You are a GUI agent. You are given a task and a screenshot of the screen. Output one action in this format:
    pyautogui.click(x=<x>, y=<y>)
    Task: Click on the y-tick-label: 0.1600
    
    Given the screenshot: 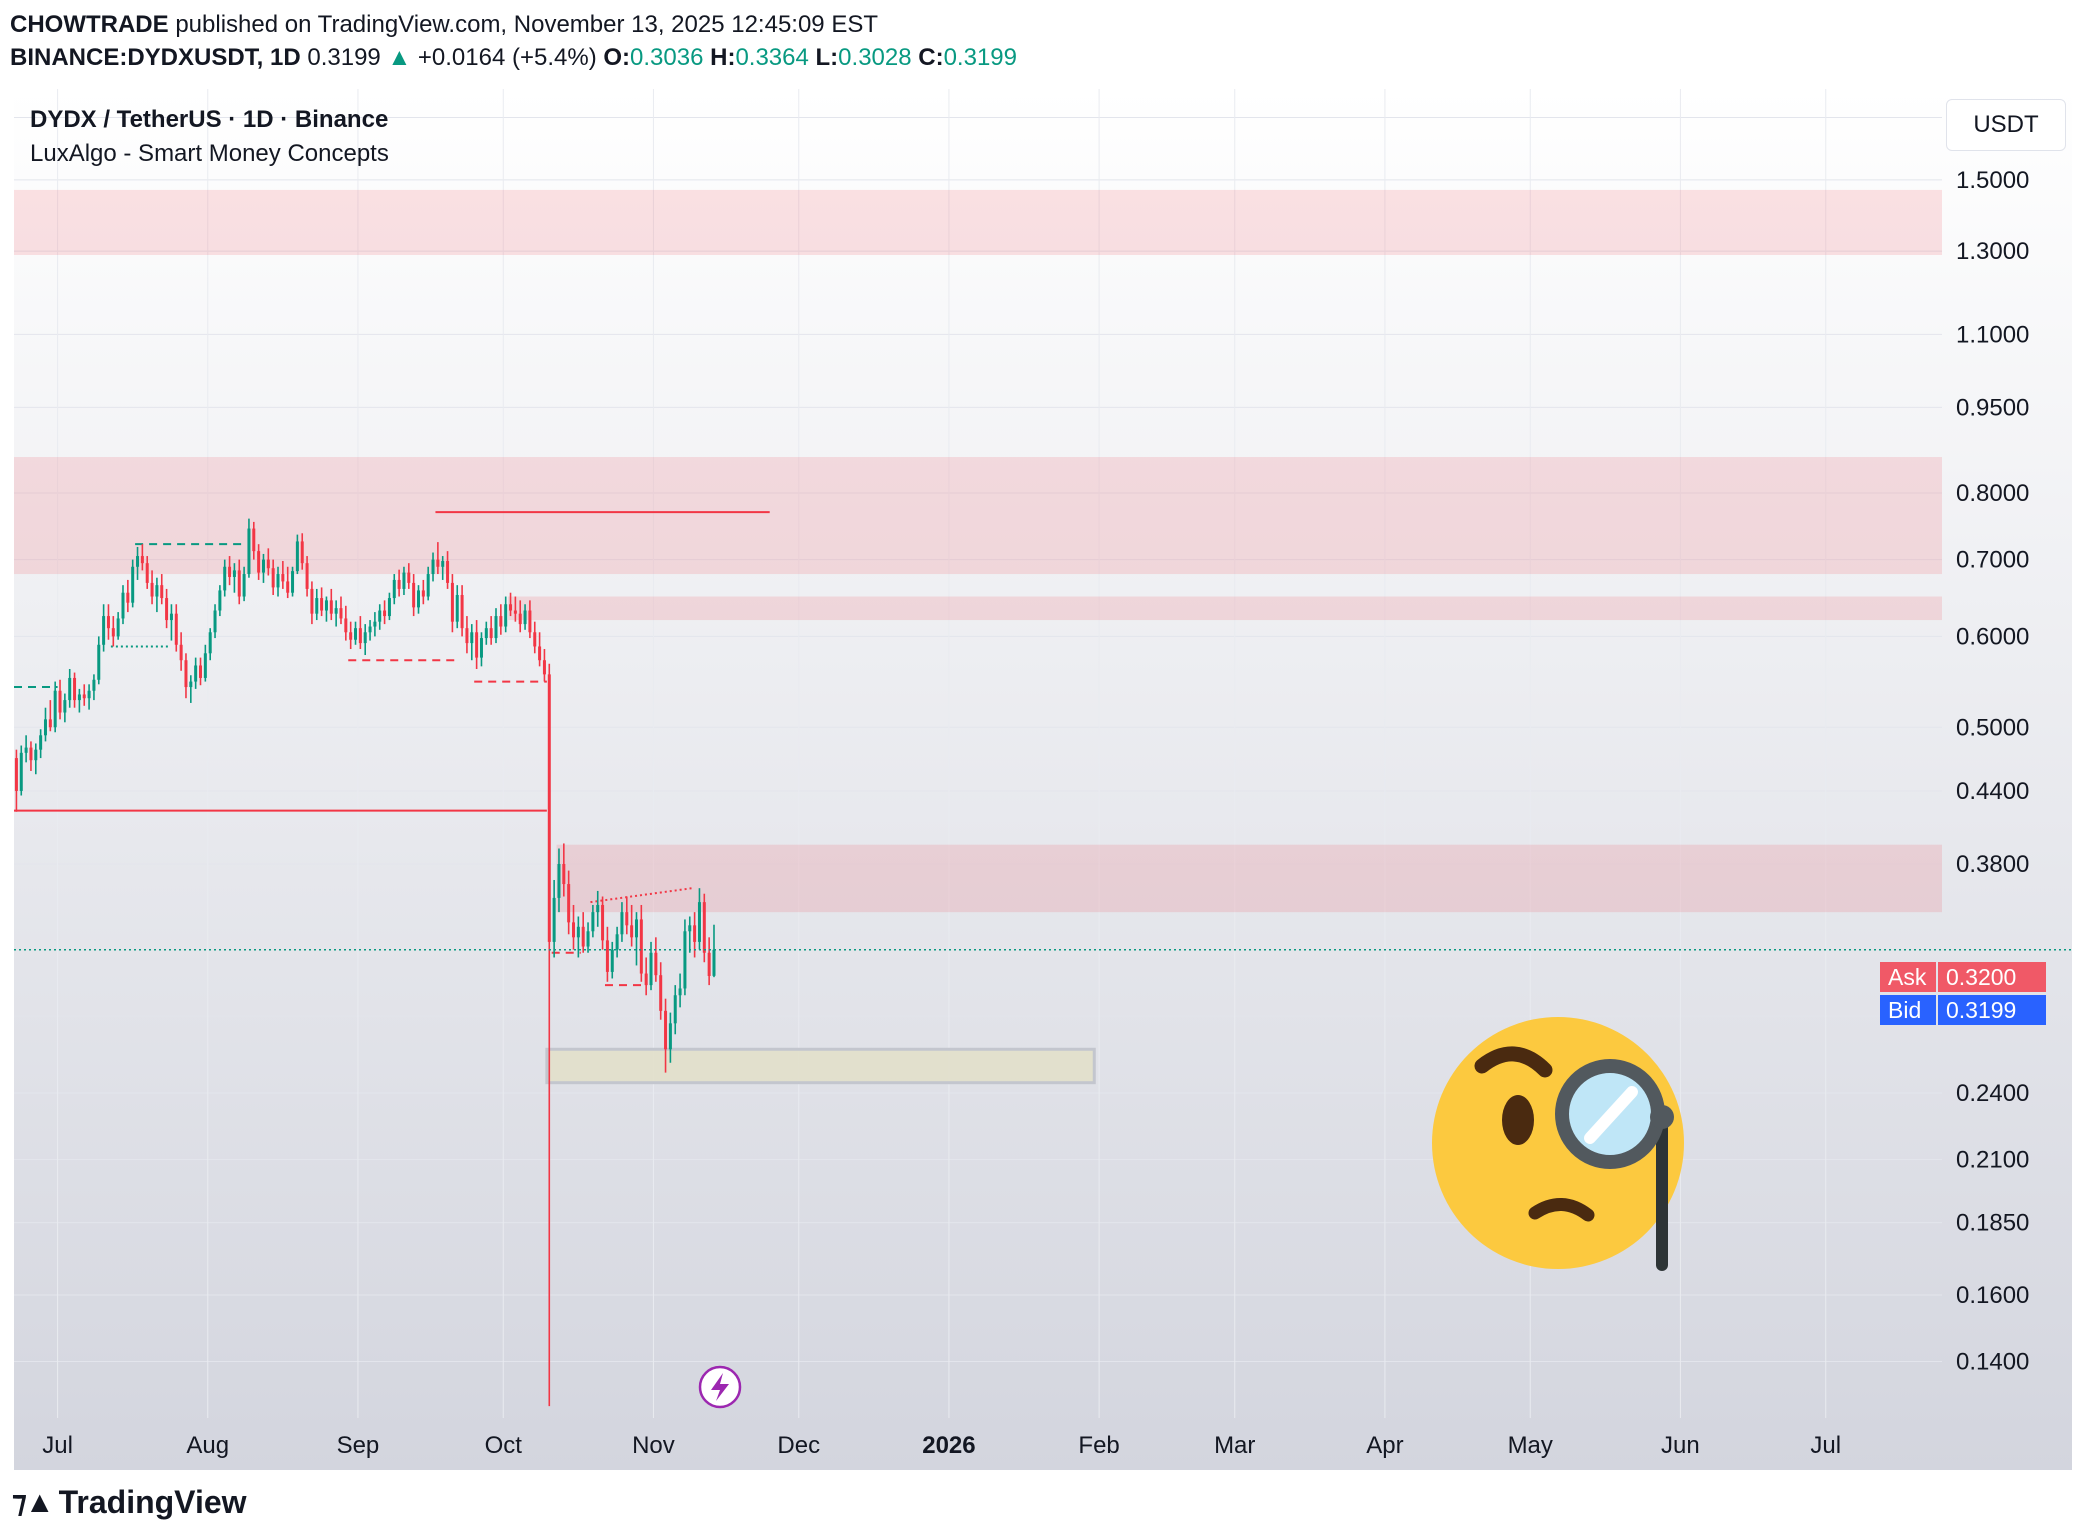 What is the action you would take?
    pyautogui.click(x=1992, y=1295)
    